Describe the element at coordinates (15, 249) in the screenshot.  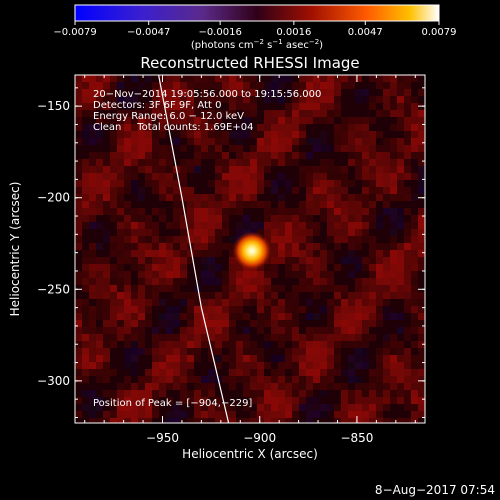
I see `y-axis-label: Heliocentric Y (arcsec)` at that location.